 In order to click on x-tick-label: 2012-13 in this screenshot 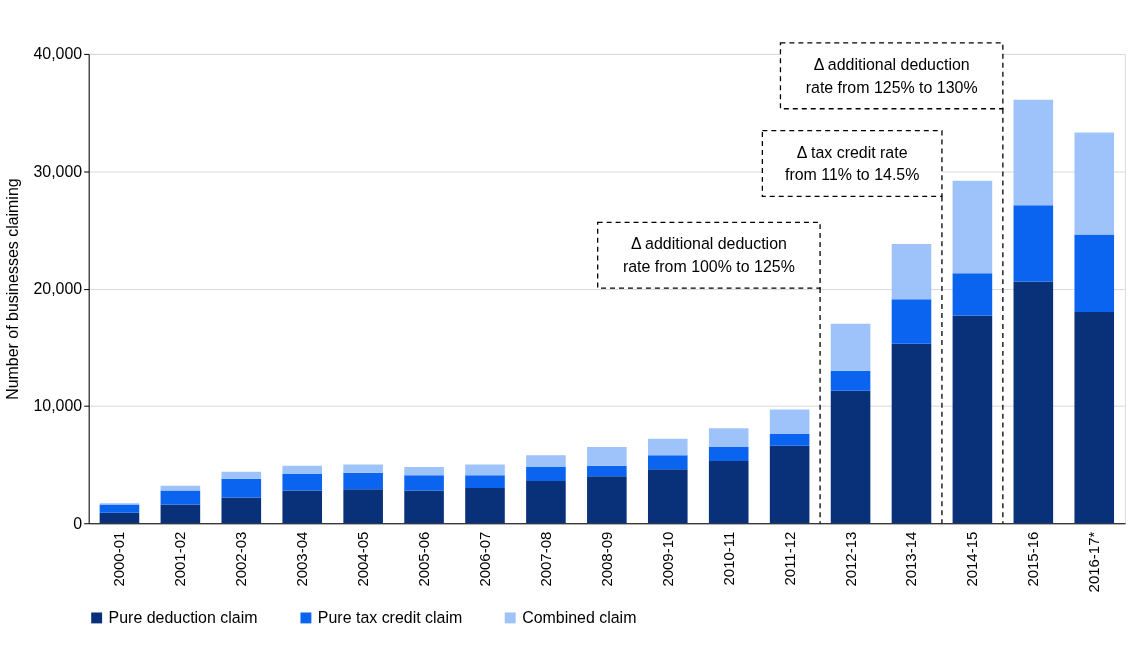, I will do `click(850, 559)`.